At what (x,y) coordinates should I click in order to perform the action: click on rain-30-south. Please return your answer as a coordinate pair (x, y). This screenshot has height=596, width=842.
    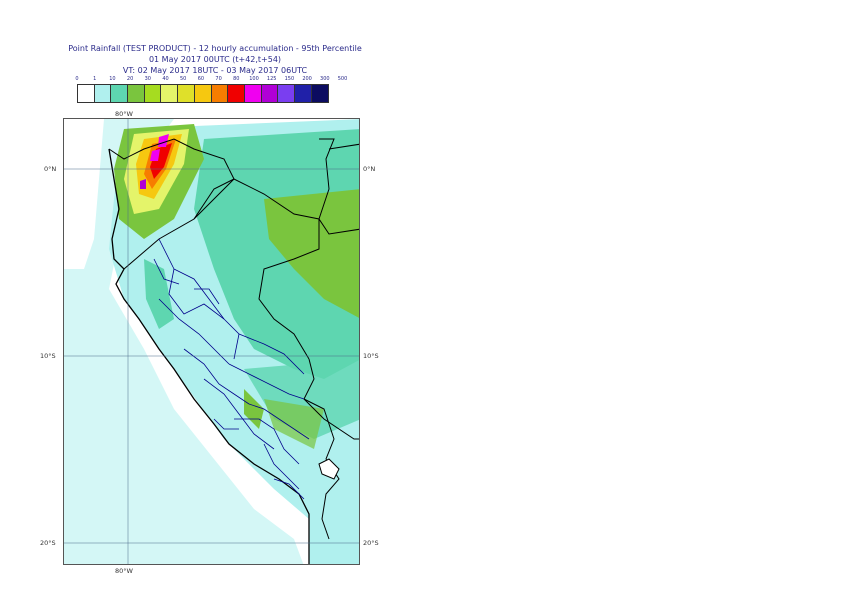
    Looking at the image, I should click on (294, 424).